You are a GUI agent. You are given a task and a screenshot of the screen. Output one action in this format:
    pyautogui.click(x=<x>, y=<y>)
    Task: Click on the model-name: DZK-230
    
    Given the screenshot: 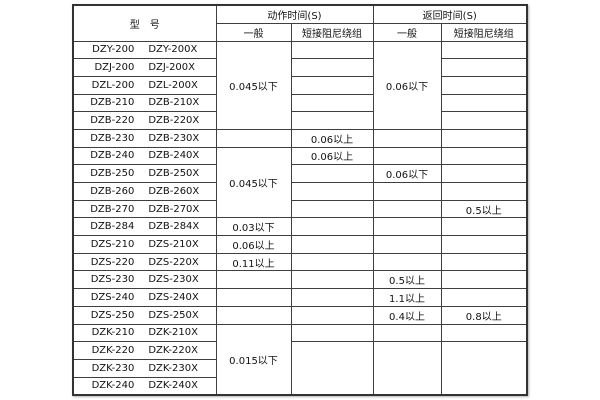 What is the action you would take?
    pyautogui.click(x=113, y=368)
    